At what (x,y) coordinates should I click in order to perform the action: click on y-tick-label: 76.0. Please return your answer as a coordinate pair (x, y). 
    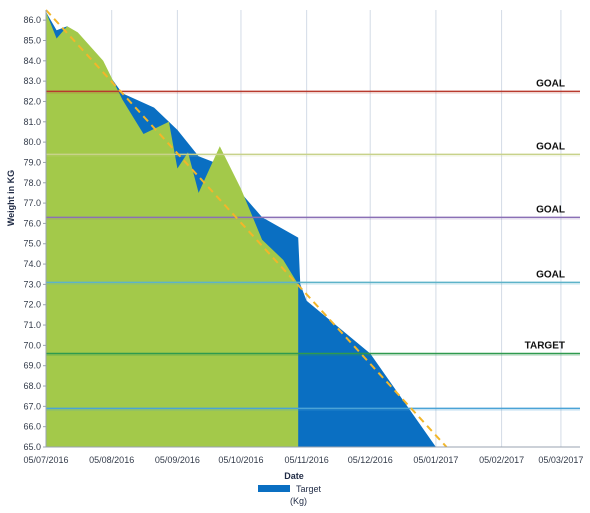
    Looking at the image, I should click on (32, 223).